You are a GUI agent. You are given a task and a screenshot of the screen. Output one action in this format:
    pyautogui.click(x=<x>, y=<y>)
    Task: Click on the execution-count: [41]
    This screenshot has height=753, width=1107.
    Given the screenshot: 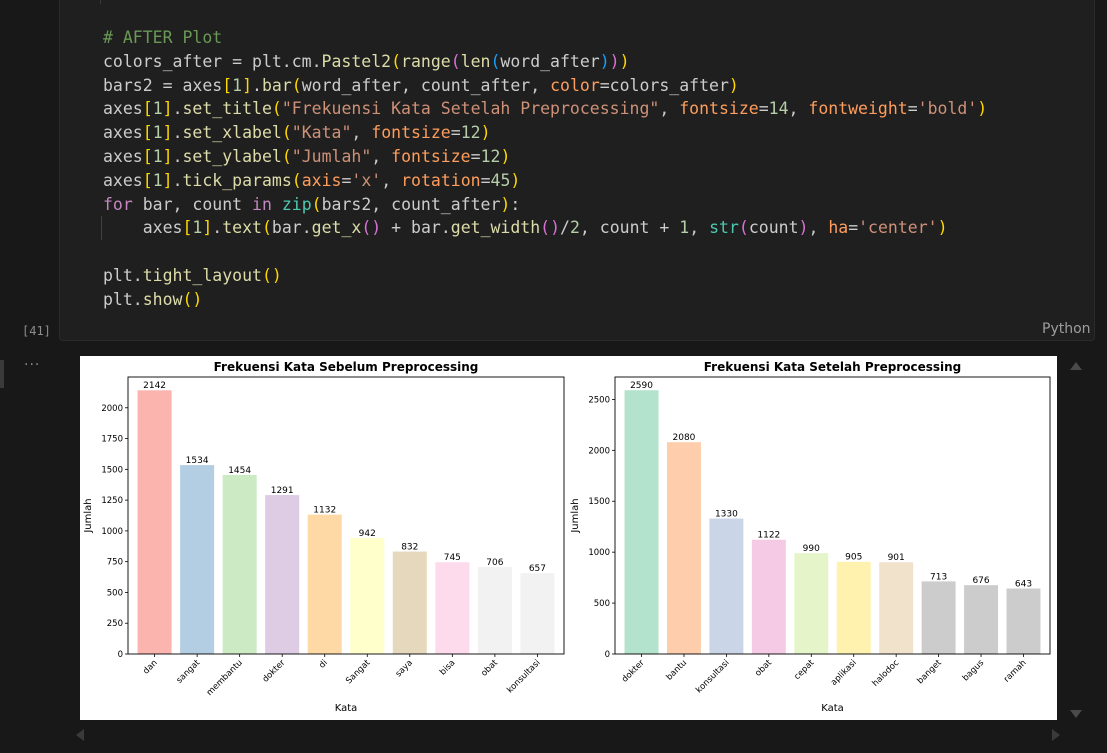 What is the action you would take?
    pyautogui.click(x=36, y=331)
    